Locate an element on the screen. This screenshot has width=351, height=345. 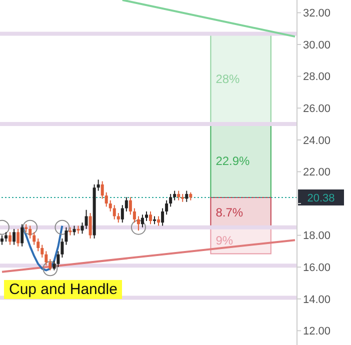
y-tick-label: 32.00 is located at coordinates (317, 14).